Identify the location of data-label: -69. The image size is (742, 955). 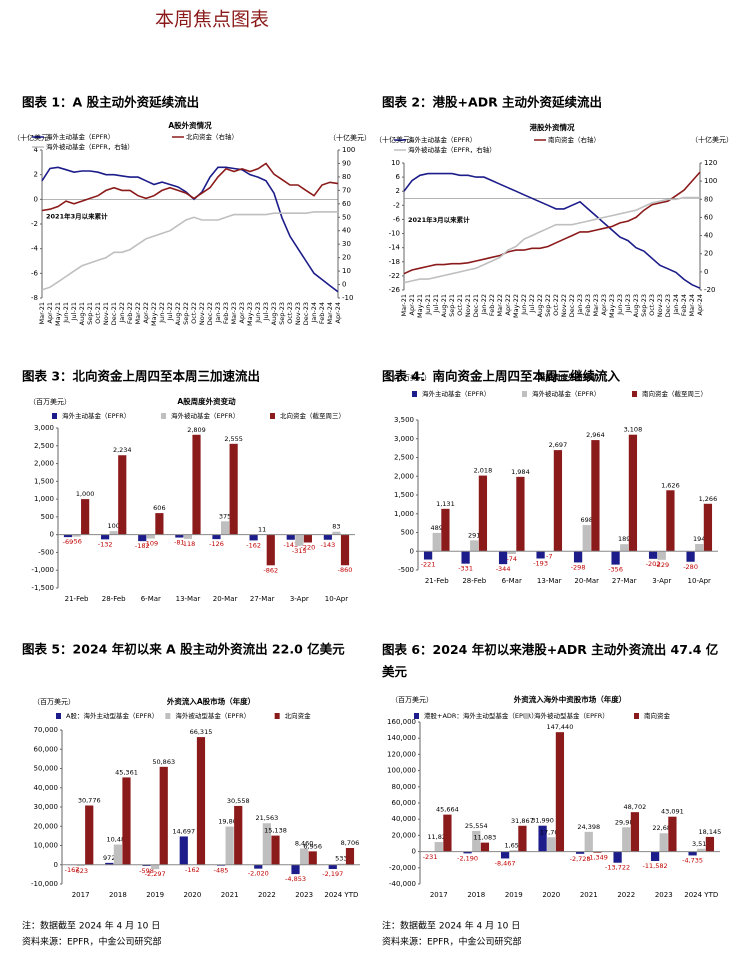
(68, 542).